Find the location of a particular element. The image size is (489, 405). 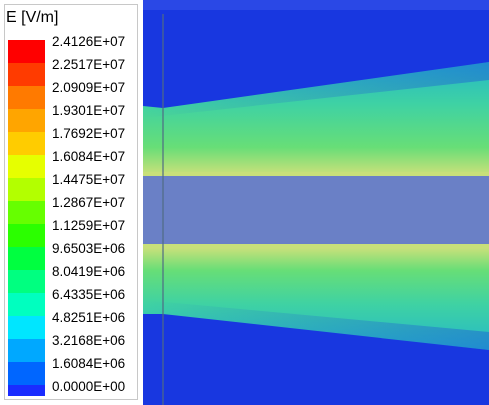

upper-interface-line is located at coordinates (316, 174).